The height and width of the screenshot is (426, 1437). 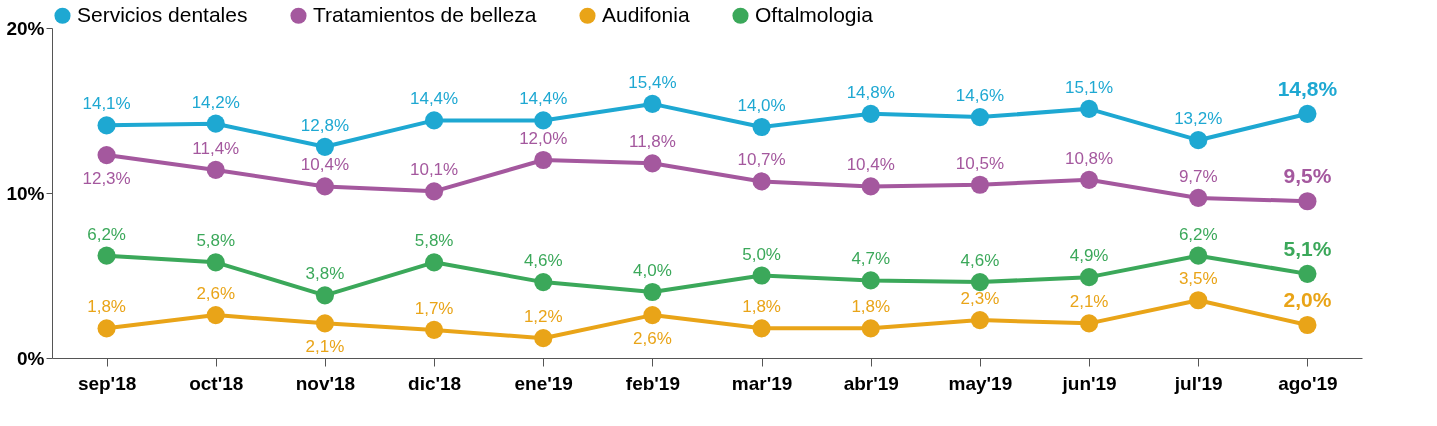 I want to click on data-label: 4,6%, so click(x=543, y=261).